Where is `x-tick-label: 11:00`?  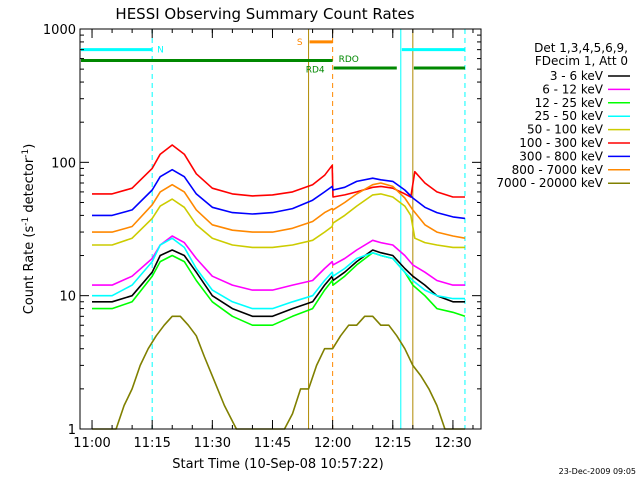
x-tick-label: 11:00 is located at coordinates (91, 443).